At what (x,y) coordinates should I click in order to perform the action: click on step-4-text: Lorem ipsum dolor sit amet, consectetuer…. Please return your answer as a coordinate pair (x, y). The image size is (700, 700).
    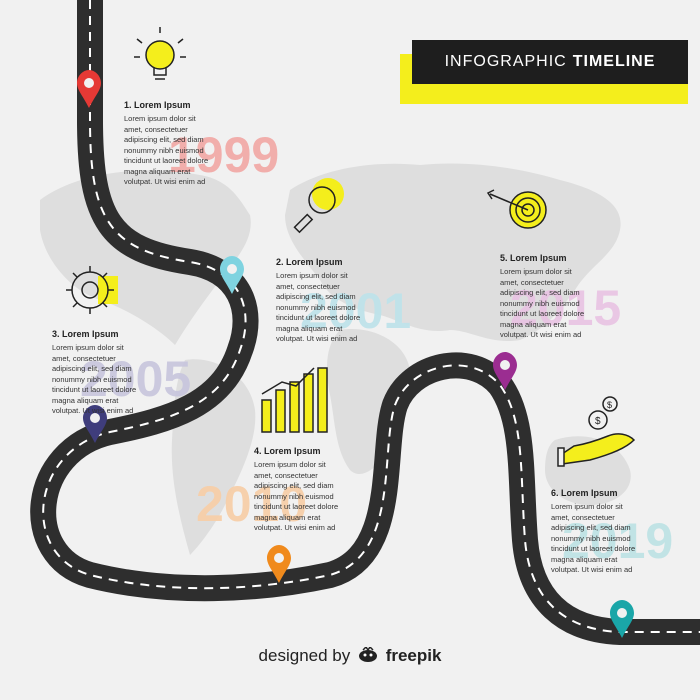
    Looking at the image, I should click on (296, 496).